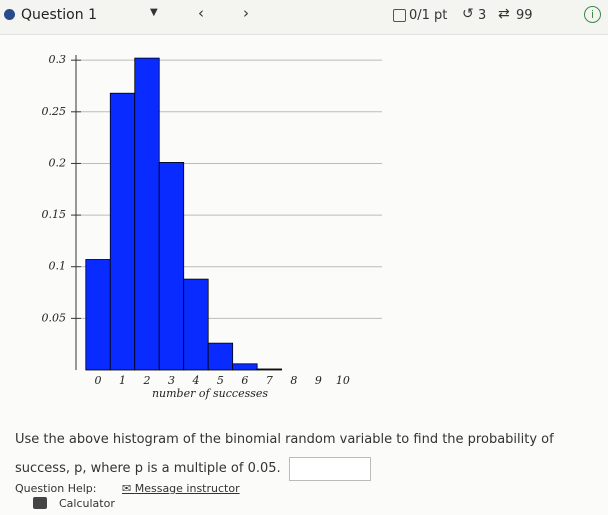  What do you see at coordinates (318, 380) in the screenshot?
I see `x-tick-label: 9` at bounding box center [318, 380].